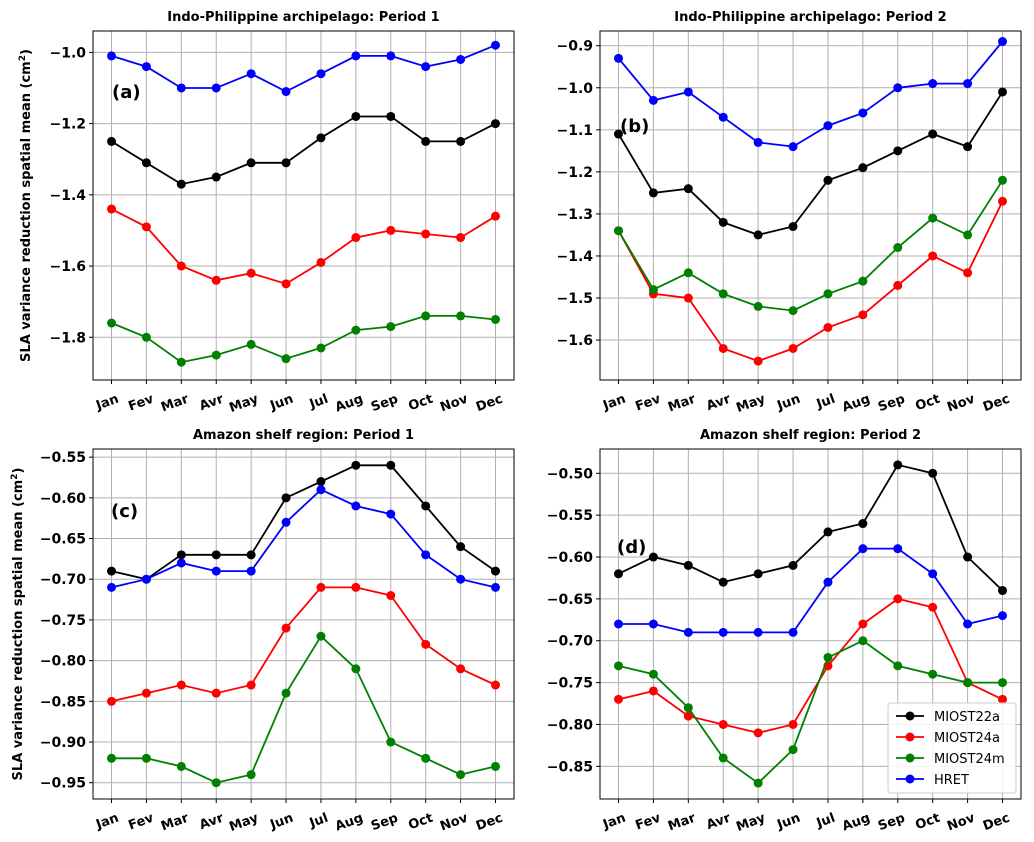 This screenshot has width=1034, height=842. I want to click on y-tick-label: −1.4, so click(67, 196).